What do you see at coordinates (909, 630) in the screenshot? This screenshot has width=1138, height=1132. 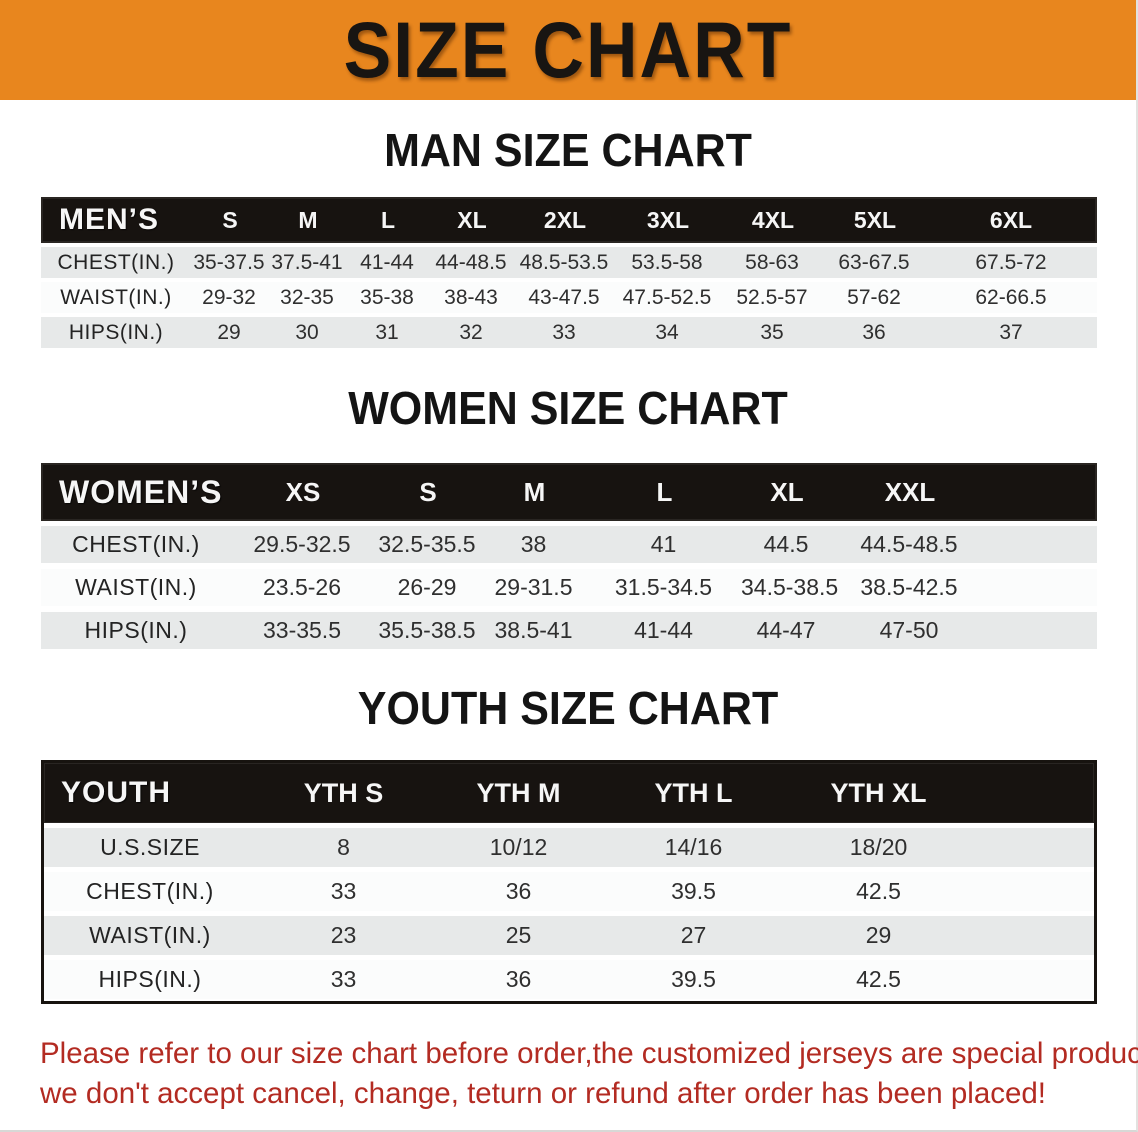 I see `size-value-cell: 47-50` at bounding box center [909, 630].